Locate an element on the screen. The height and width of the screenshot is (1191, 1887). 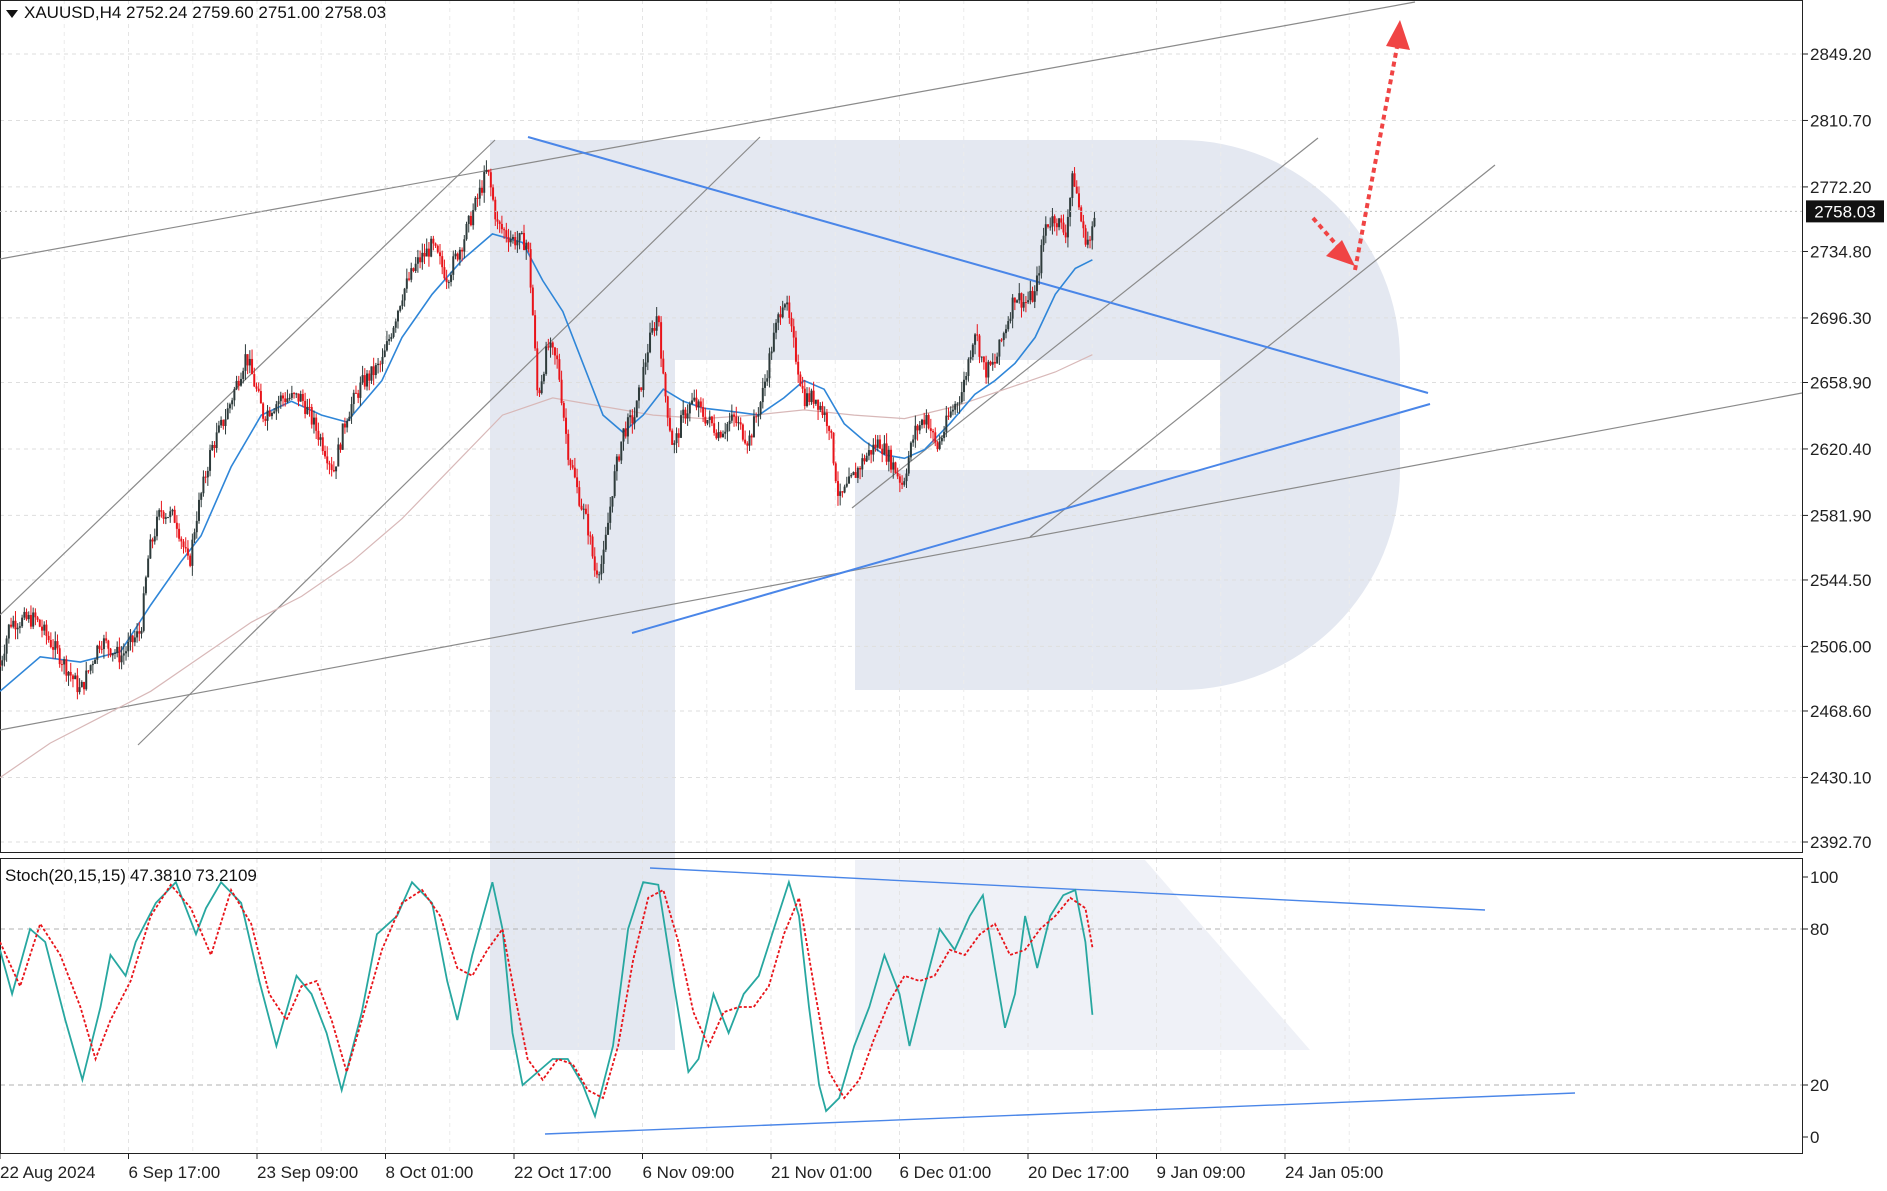
ohlc-low: 2751.00 is located at coordinates (289, 12).